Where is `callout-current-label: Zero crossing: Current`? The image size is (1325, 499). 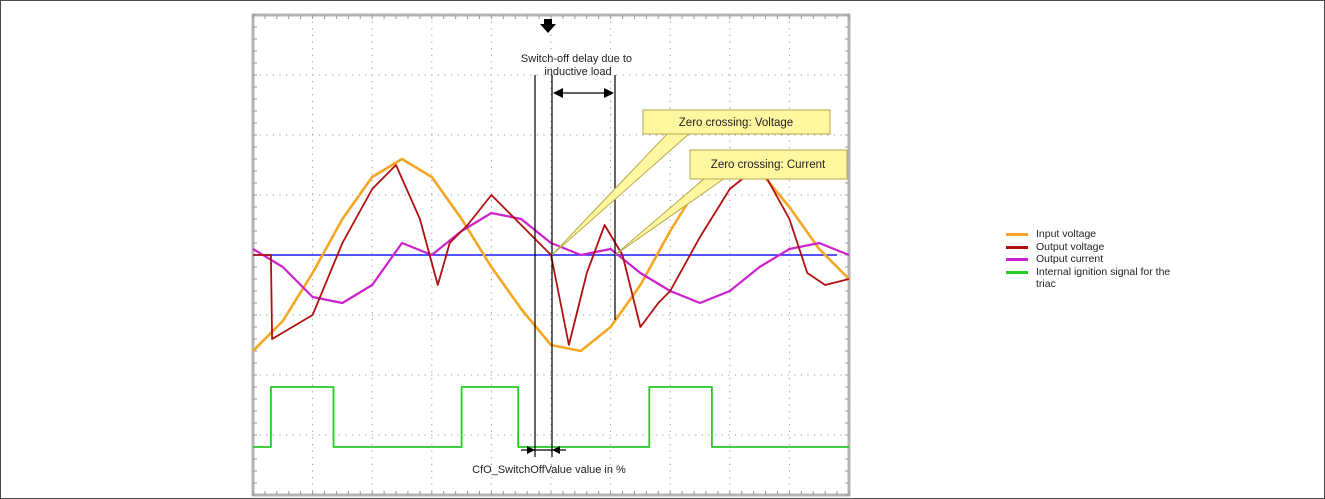
callout-current-label: Zero crossing: Current is located at coordinates (768, 165).